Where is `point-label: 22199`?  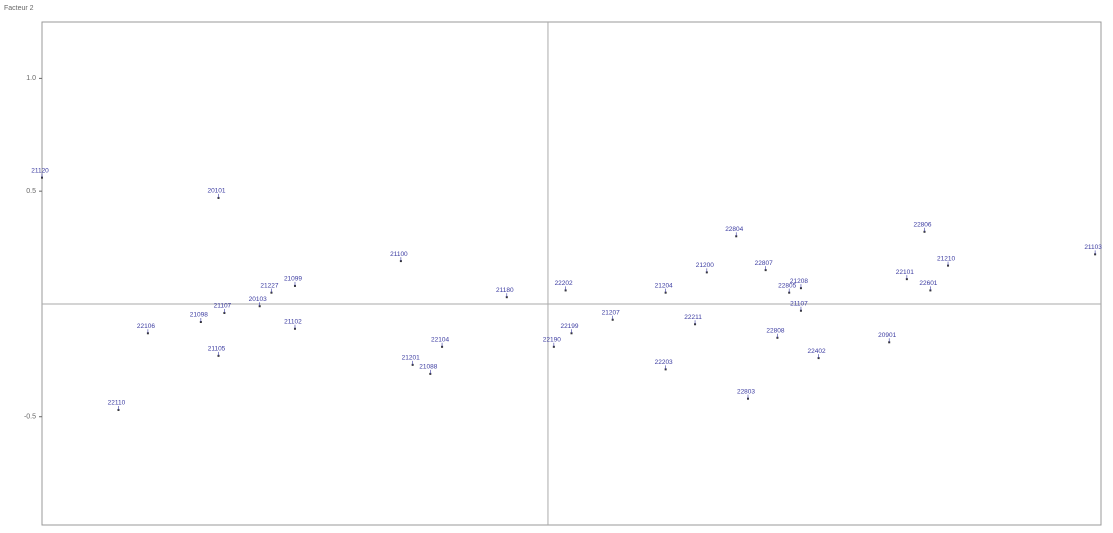
point-label: 22199 is located at coordinates (569, 326).